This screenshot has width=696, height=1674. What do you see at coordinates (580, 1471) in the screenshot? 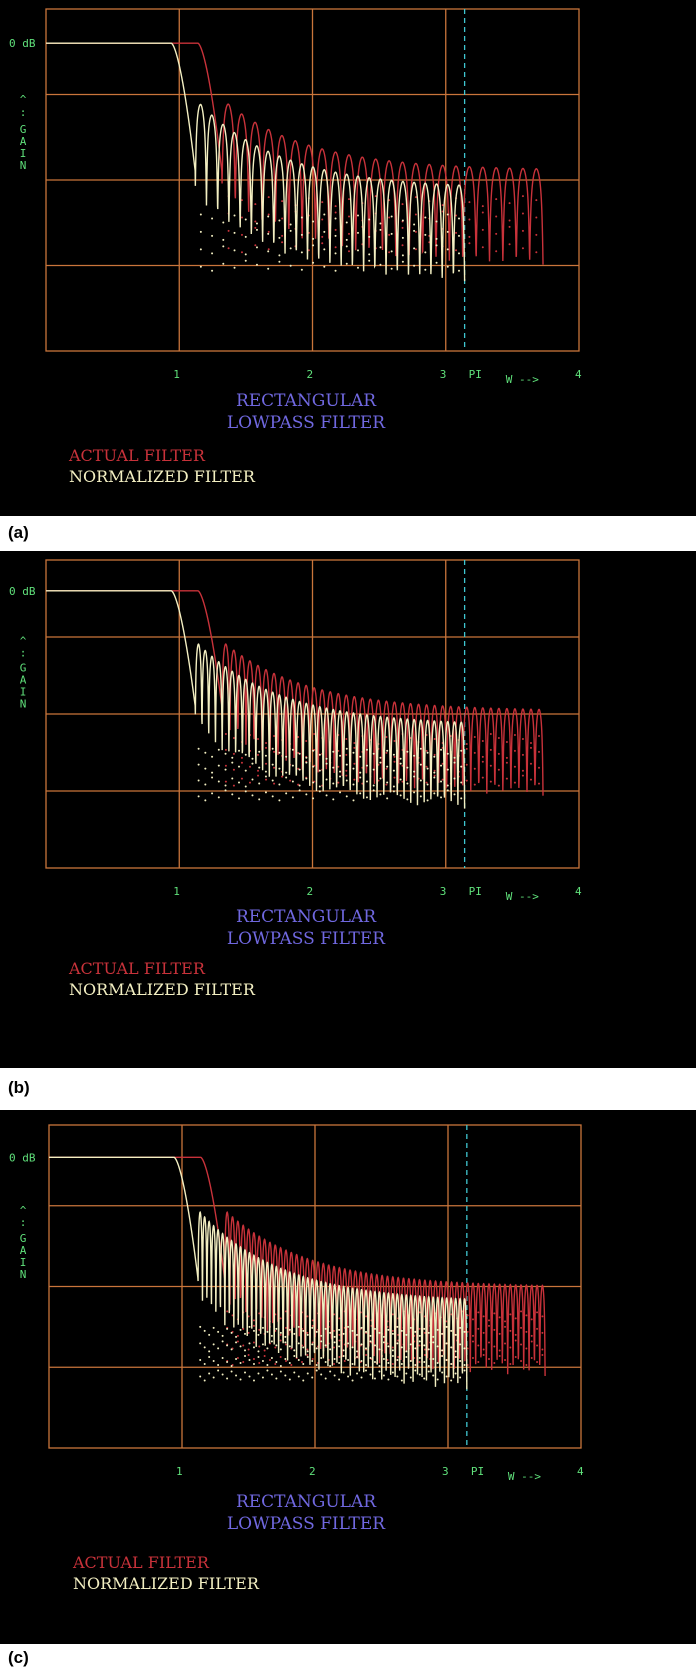
I see `x-tick-label: 4` at bounding box center [580, 1471].